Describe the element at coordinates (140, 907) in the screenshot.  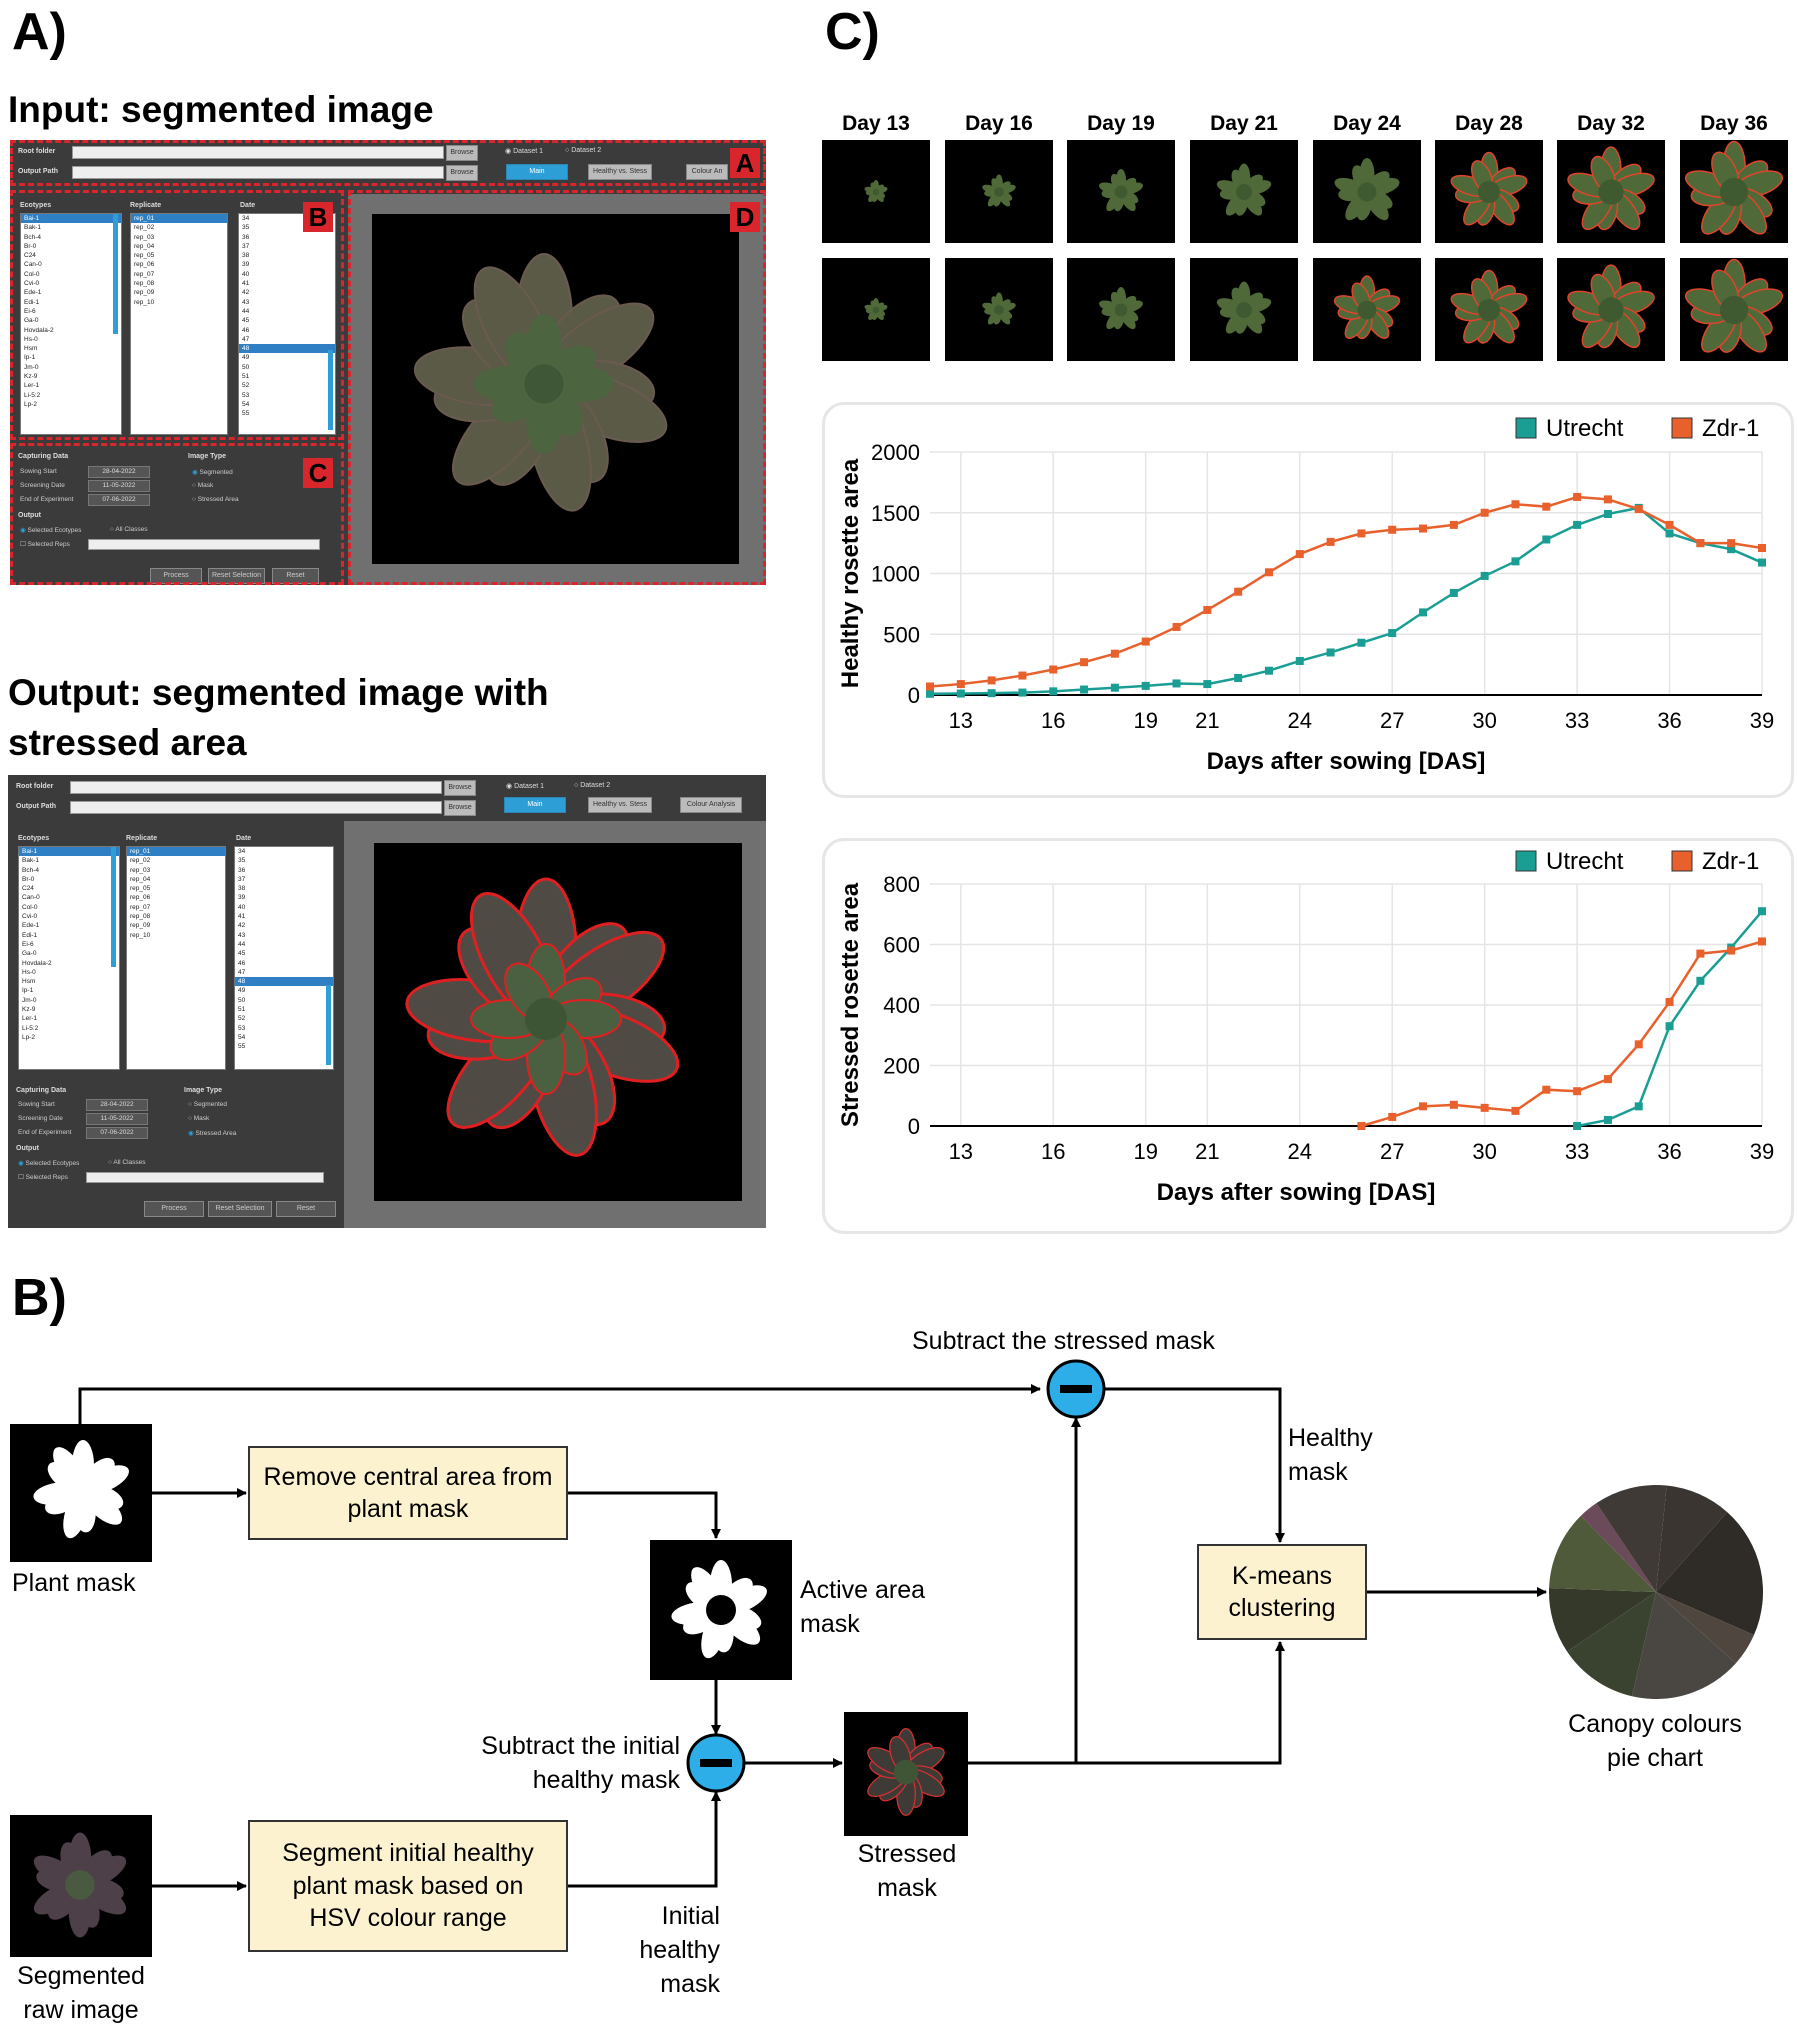
I see `list-item: rep_07` at that location.